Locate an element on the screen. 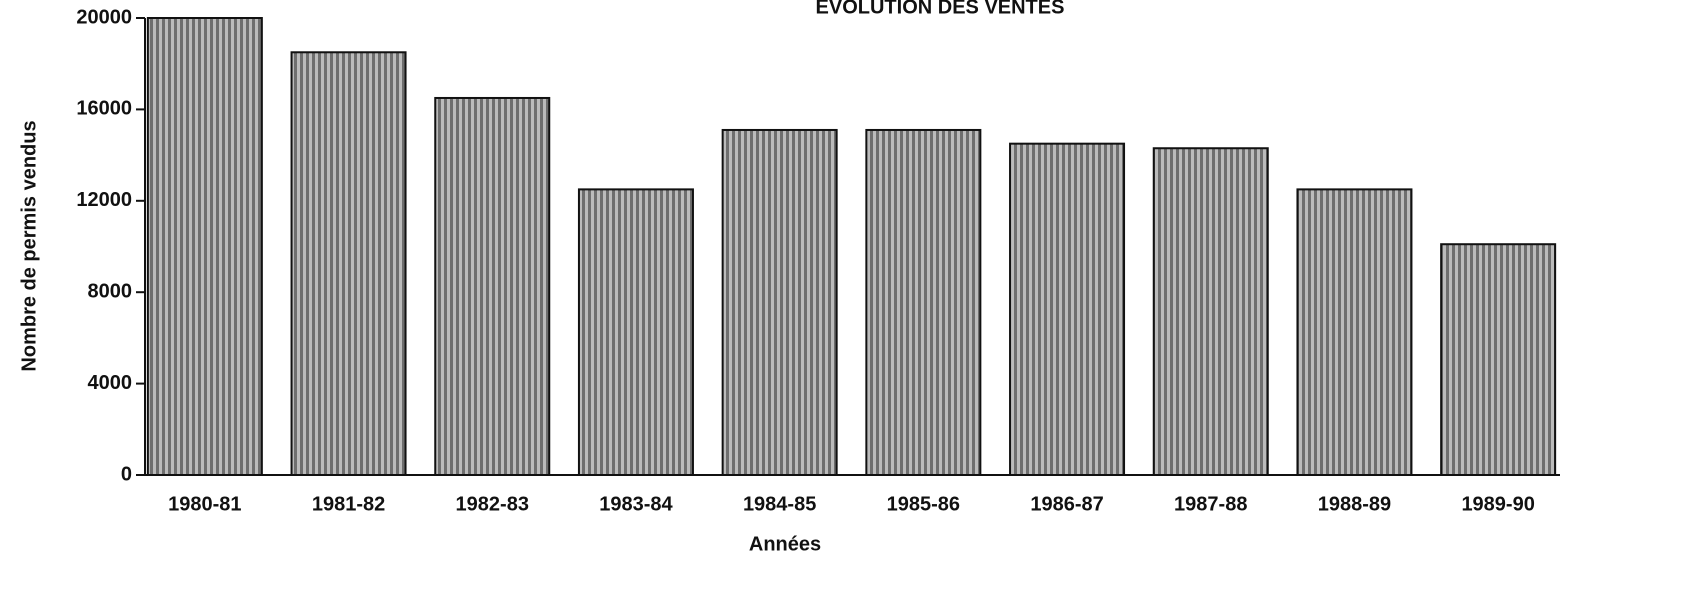 This screenshot has height=600, width=1685. x-tick-label: 1986-87 is located at coordinates (1066, 504).